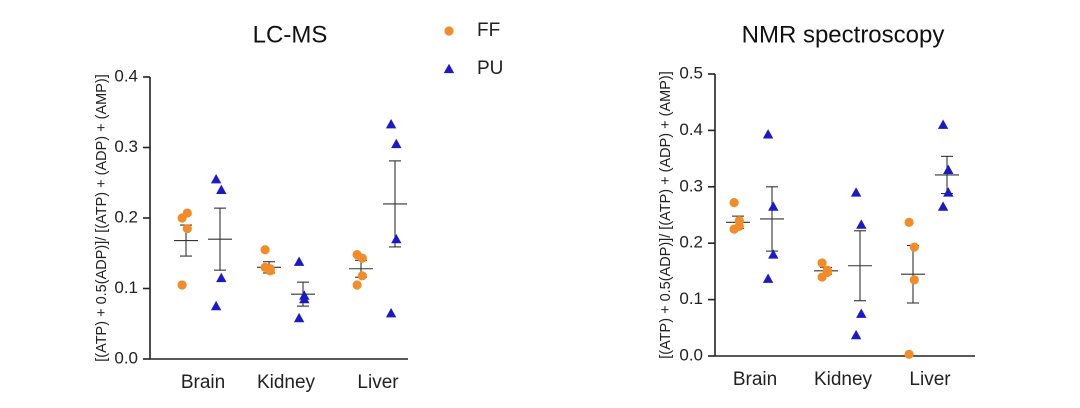 The width and height of the screenshot is (1080, 408). Describe the element at coordinates (843, 34) in the screenshot. I see `chart-title: NMR spectroscopy` at that location.